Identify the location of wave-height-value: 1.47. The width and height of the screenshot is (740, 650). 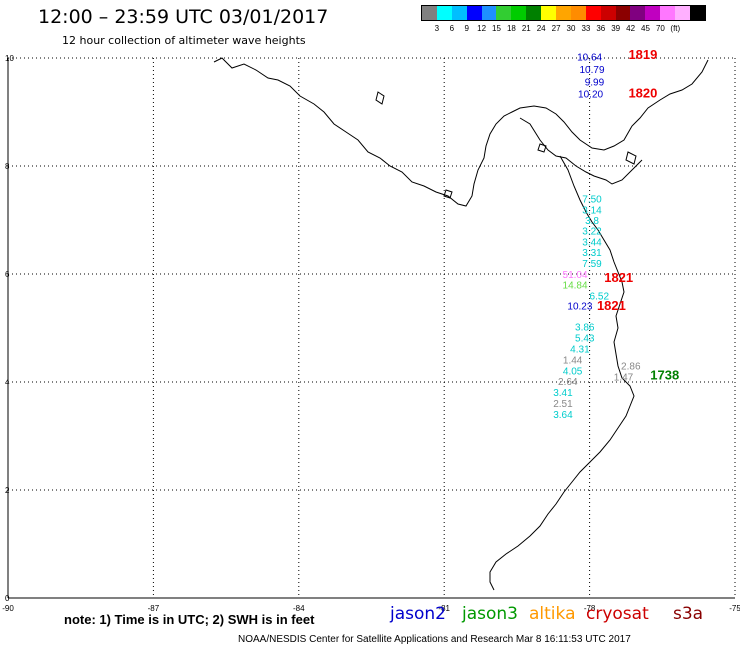
(624, 377).